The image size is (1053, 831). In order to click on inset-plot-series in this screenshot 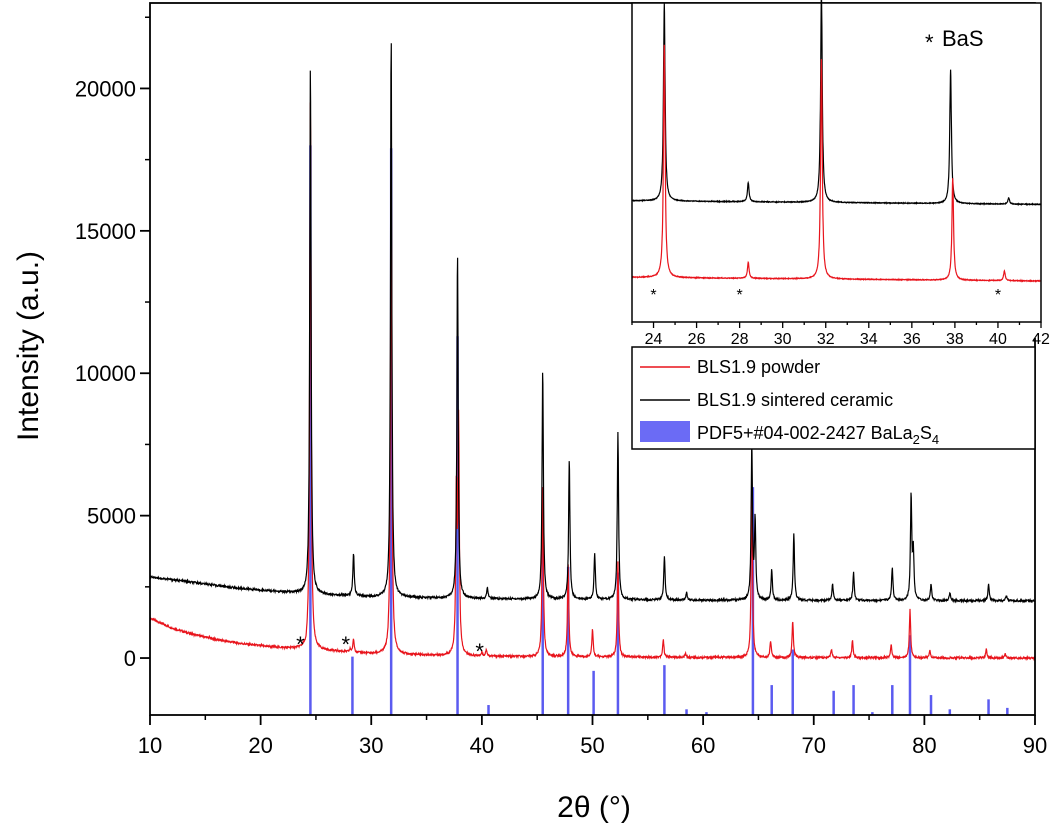, I will do `click(836, 141)`.